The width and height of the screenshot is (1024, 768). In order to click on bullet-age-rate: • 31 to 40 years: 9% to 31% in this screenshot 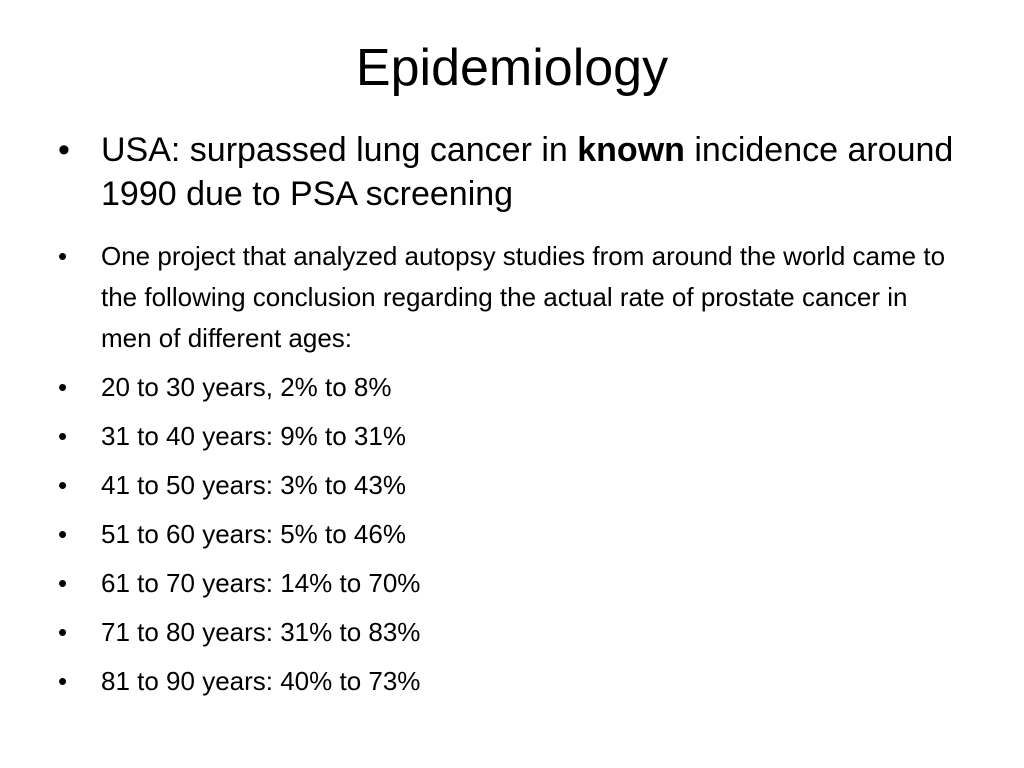, I will do `click(508, 436)`.